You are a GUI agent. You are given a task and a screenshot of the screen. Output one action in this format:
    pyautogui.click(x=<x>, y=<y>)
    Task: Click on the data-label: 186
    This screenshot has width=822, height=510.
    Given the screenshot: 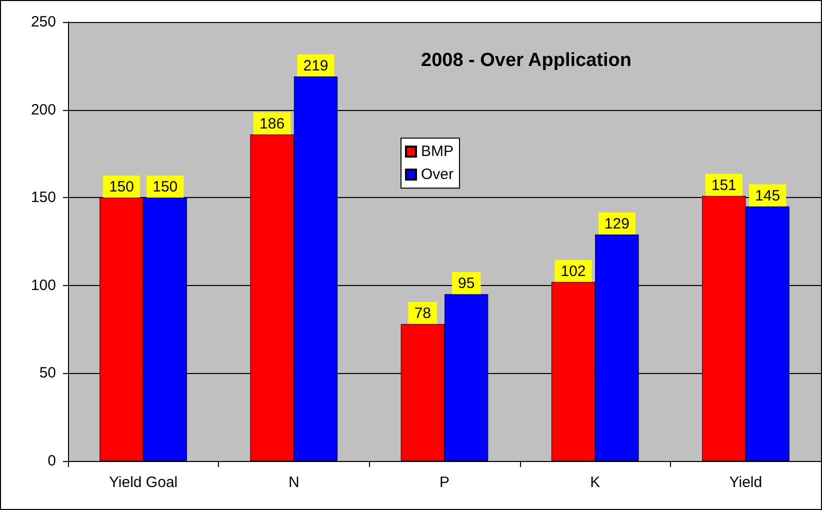 What is the action you would take?
    pyautogui.click(x=272, y=123)
    